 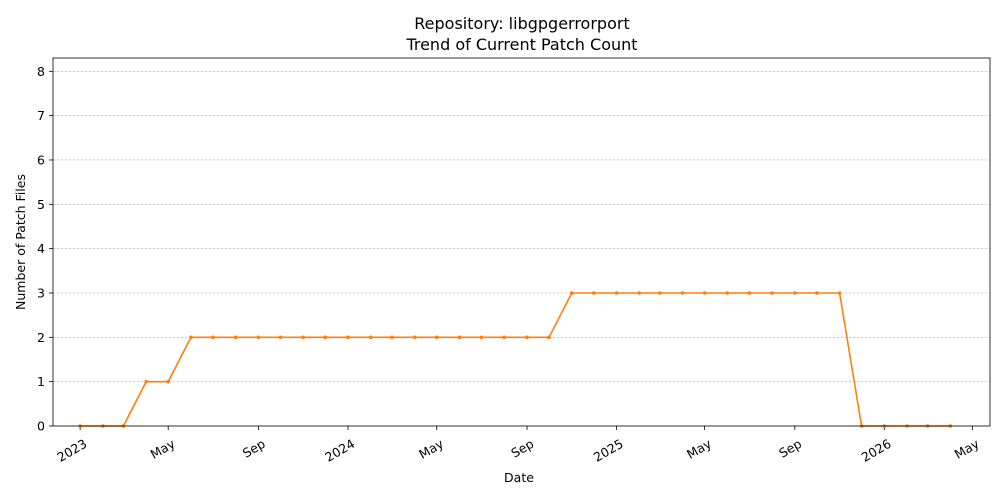 What do you see at coordinates (41, 71) in the screenshot?
I see `y-tick-label: 8` at bounding box center [41, 71].